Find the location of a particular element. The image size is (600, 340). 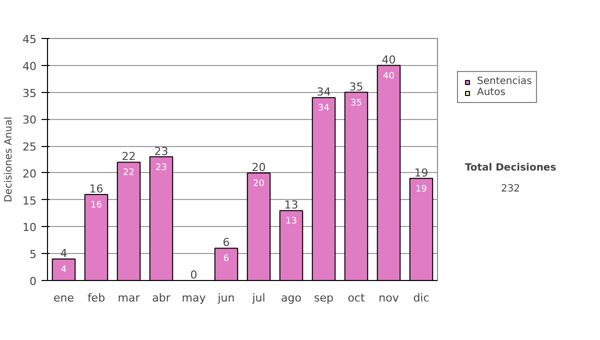

y-tick-label: 0 is located at coordinates (33, 281).